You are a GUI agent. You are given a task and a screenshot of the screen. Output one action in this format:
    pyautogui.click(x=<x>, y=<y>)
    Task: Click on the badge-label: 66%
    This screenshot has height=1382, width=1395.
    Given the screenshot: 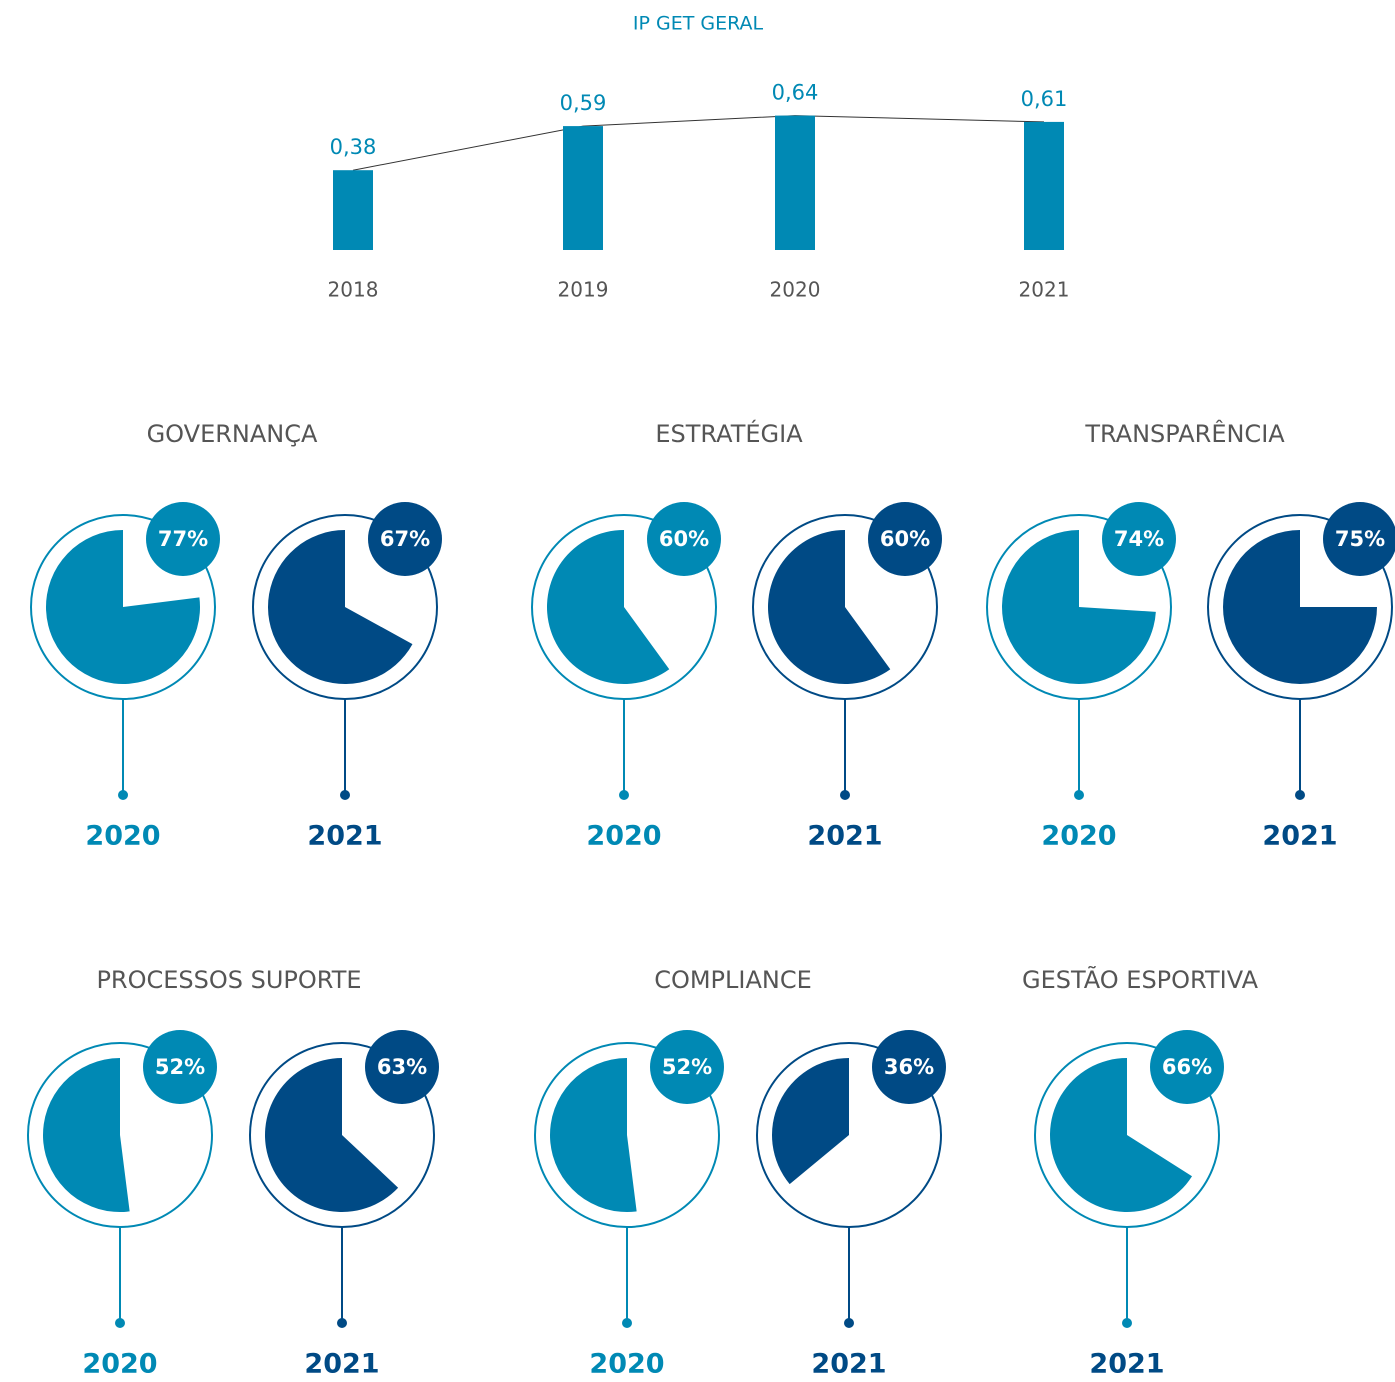 What is the action you would take?
    pyautogui.click(x=1187, y=1067)
    